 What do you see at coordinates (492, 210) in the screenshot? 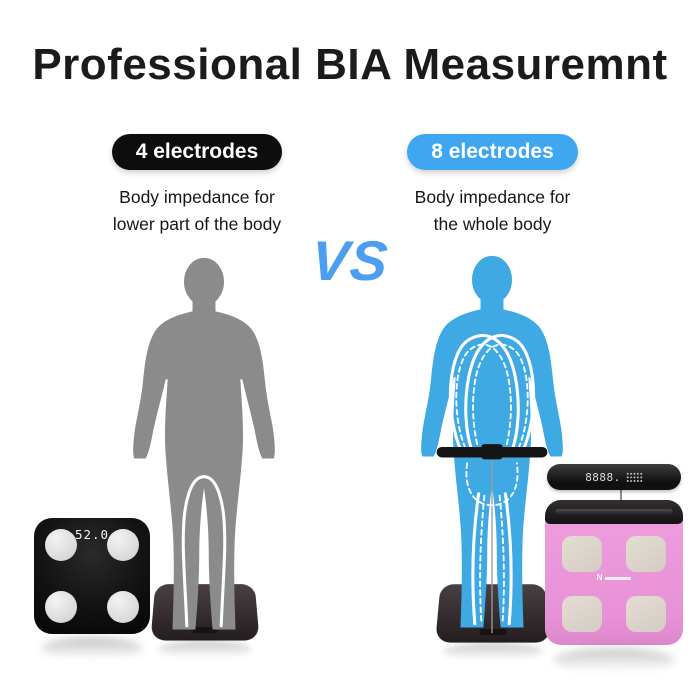
I see `right-caption: Body impedance for the whole body` at bounding box center [492, 210].